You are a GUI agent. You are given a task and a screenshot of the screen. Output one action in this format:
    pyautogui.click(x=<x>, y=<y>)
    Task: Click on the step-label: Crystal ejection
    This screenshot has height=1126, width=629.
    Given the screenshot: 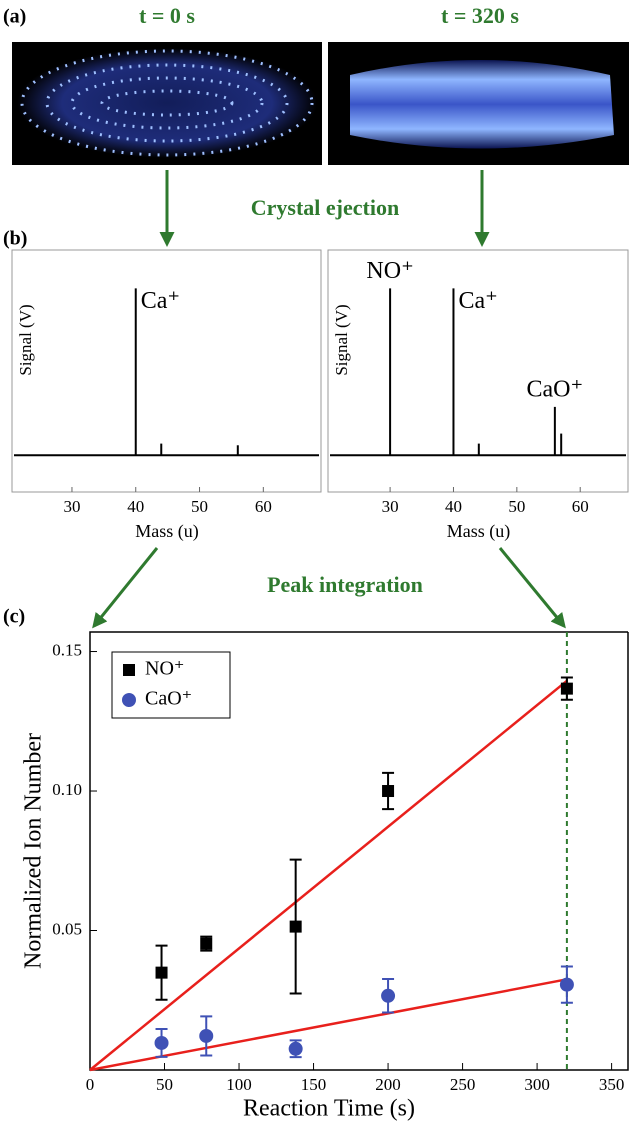 What is the action you would take?
    pyautogui.click(x=325, y=207)
    